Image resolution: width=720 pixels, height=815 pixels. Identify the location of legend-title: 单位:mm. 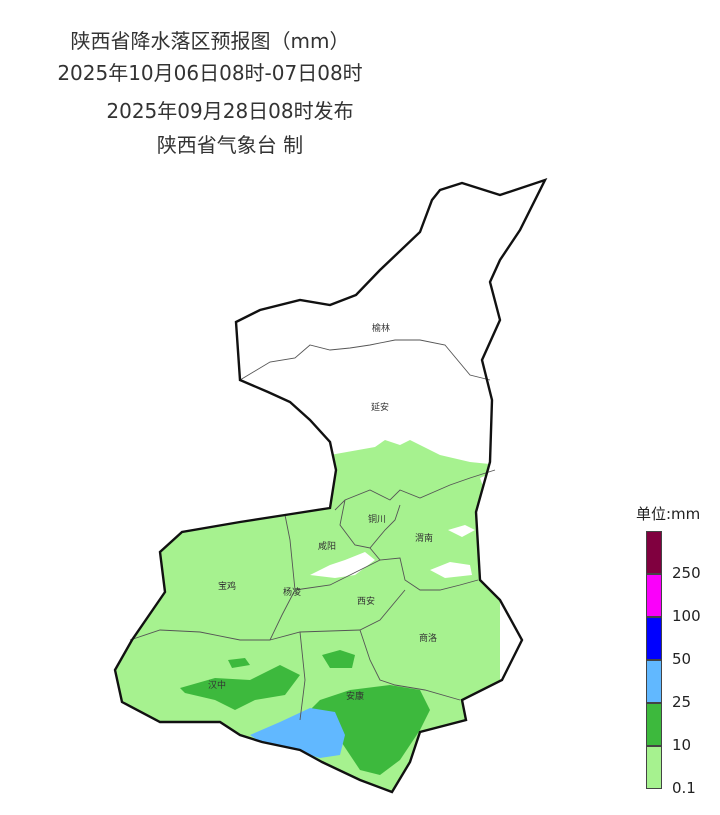
(668, 514).